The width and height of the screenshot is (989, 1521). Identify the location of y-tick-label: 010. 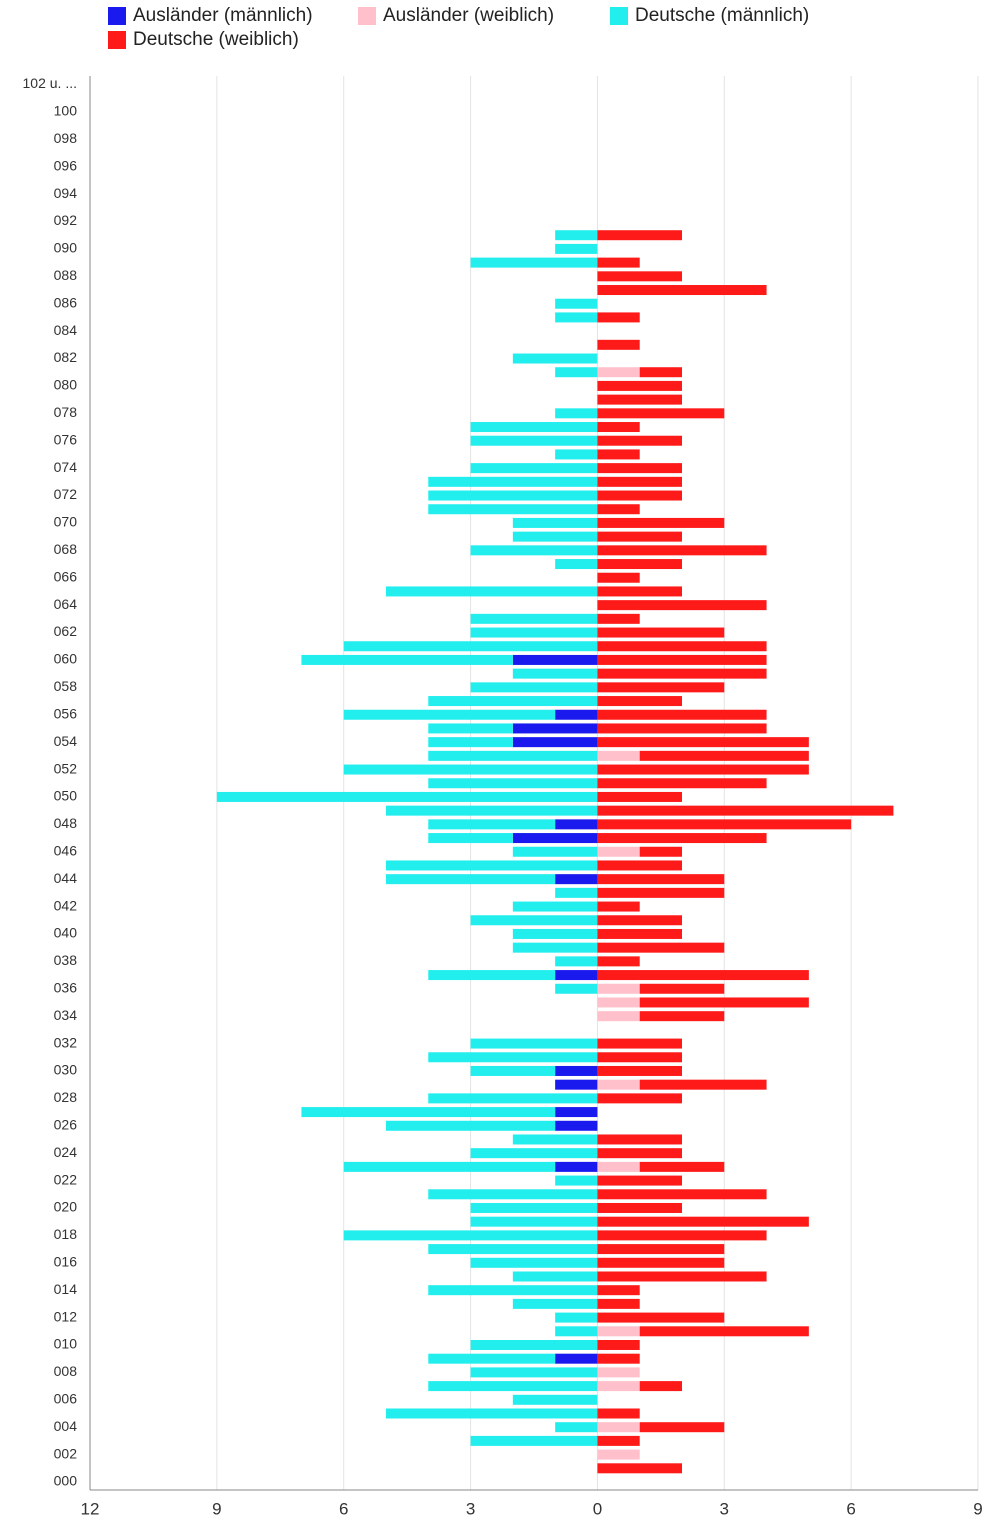
(66, 1344).